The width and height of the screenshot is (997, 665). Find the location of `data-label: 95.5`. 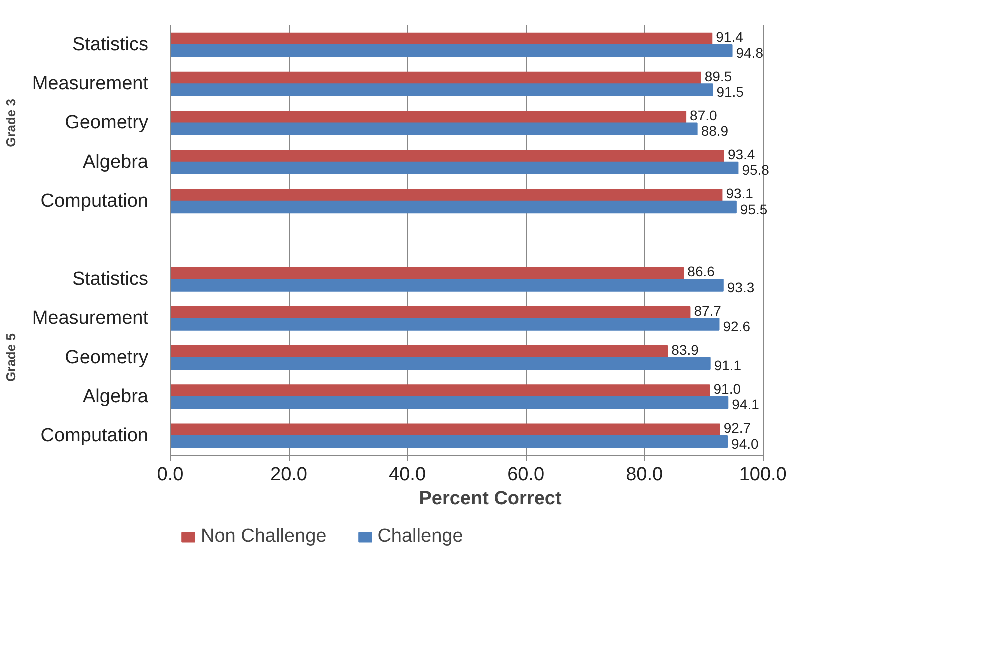

data-label: 95.5 is located at coordinates (754, 209).